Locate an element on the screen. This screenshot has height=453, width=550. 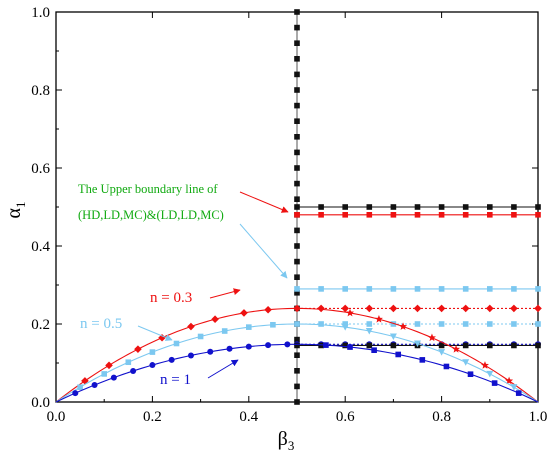
n-1-curve is located at coordinates (297, 373).